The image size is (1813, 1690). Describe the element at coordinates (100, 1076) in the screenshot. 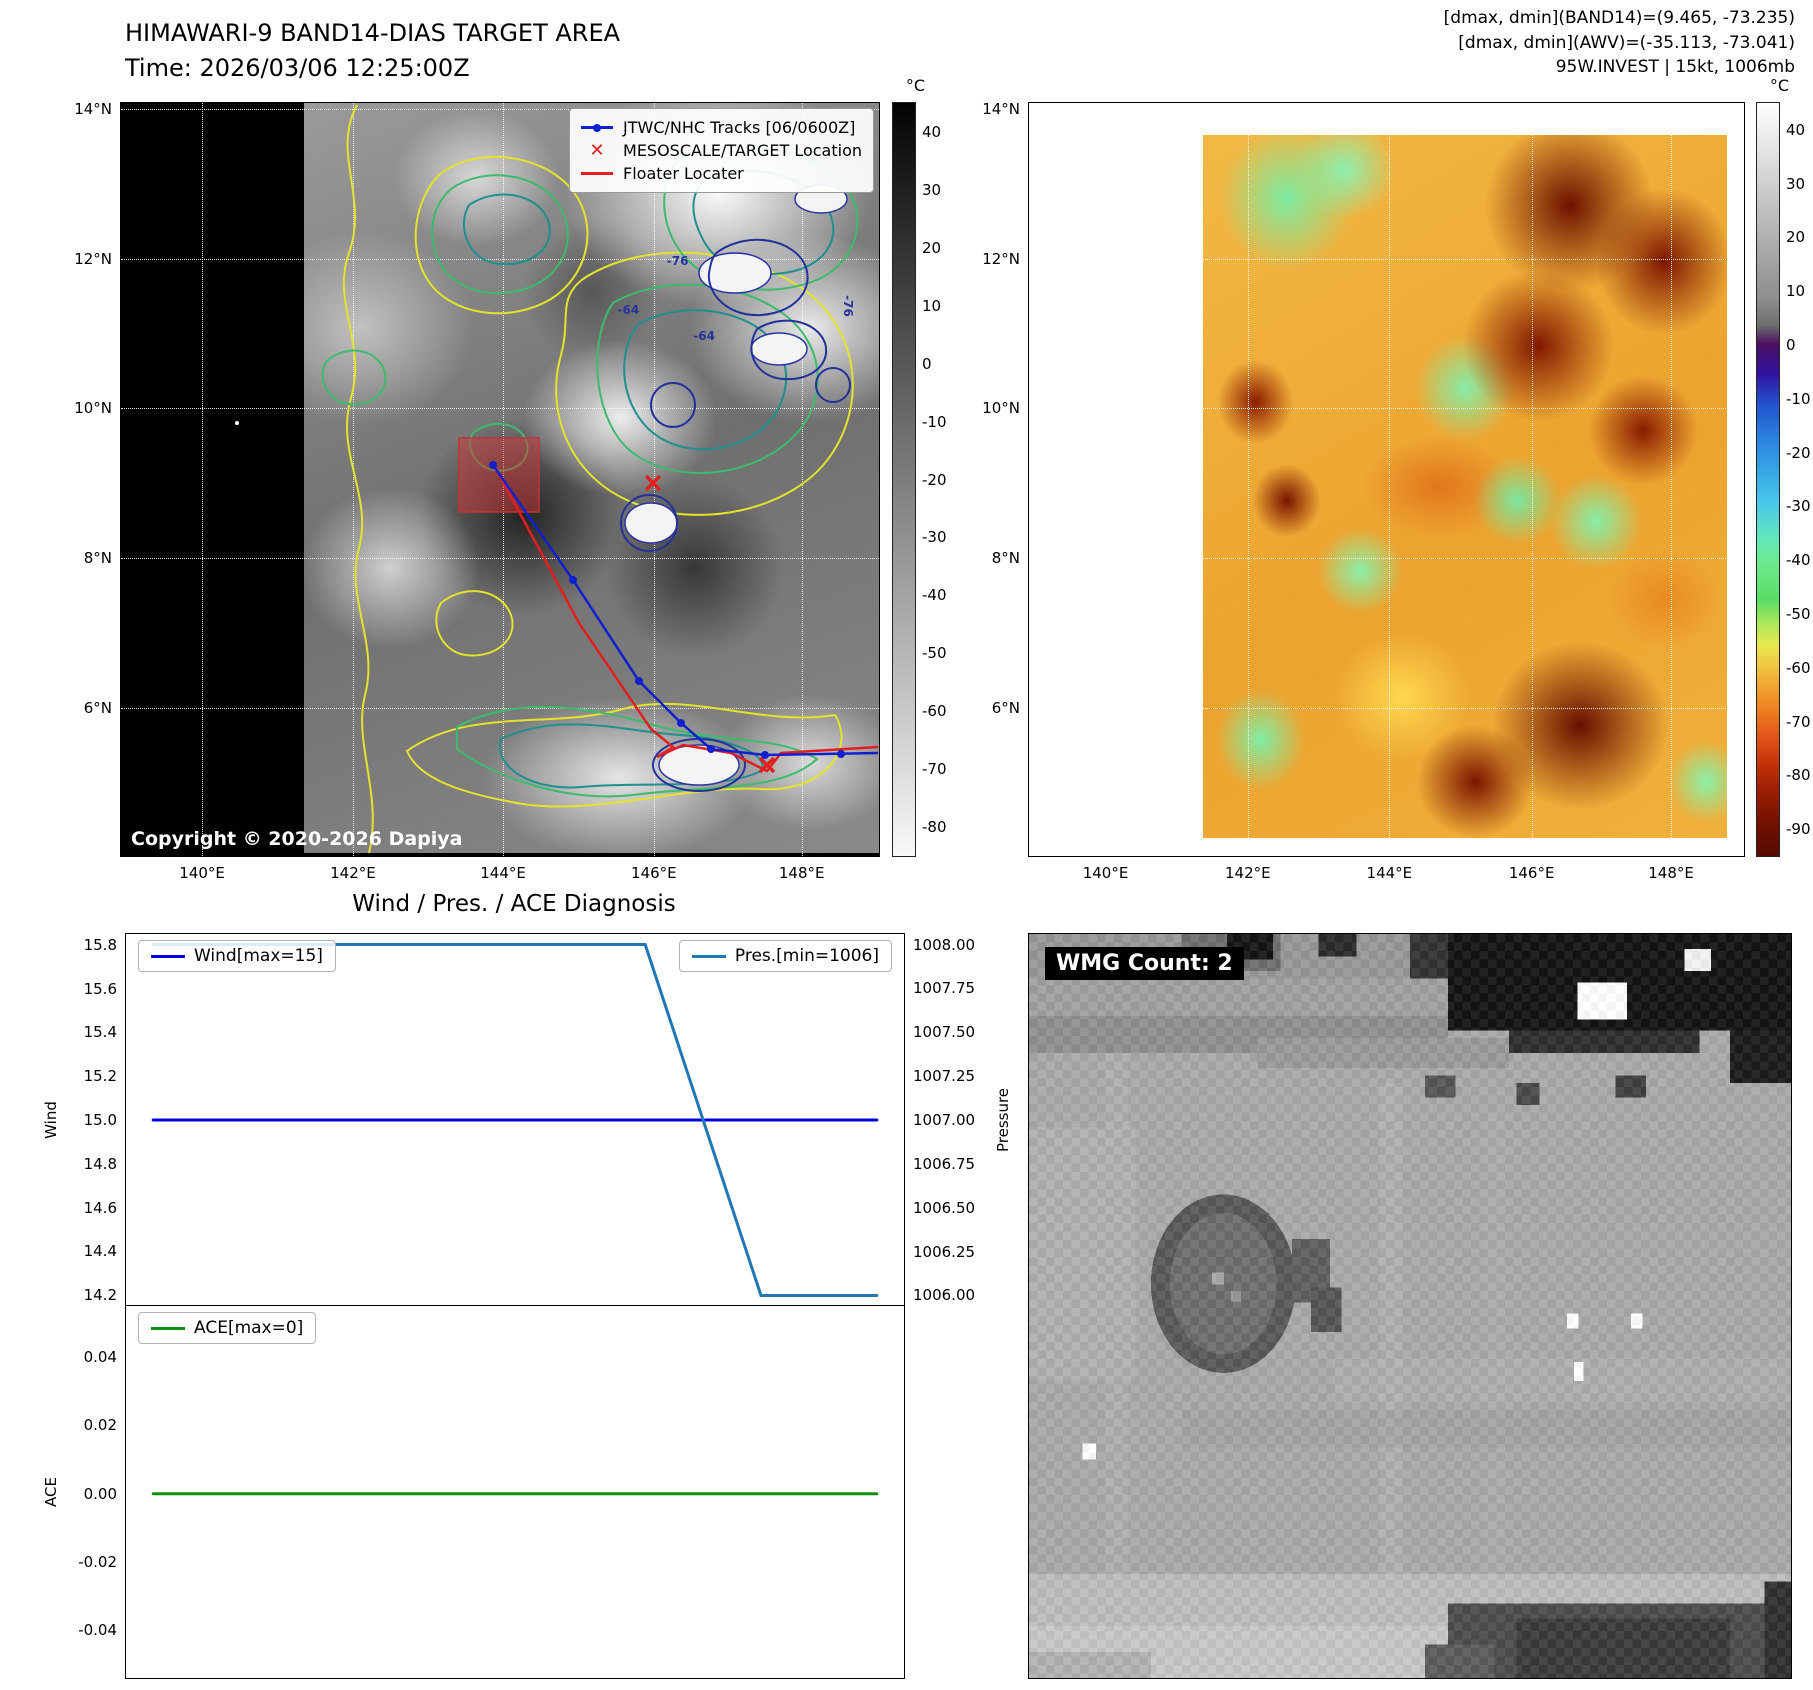

I see `left-axis-tick-label: 15.2` at that location.